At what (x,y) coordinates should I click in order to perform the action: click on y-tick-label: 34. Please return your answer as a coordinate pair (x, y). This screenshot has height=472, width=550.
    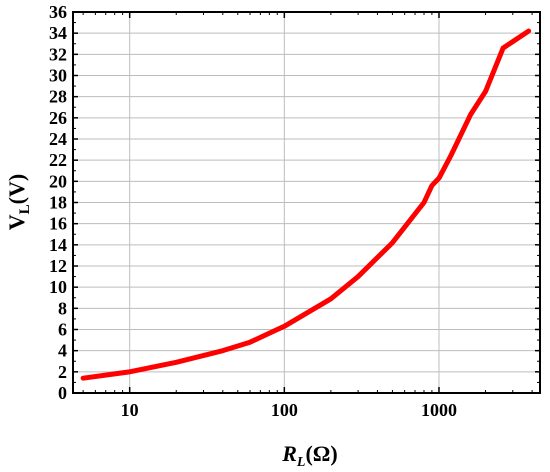
    Looking at the image, I should click on (58, 33).